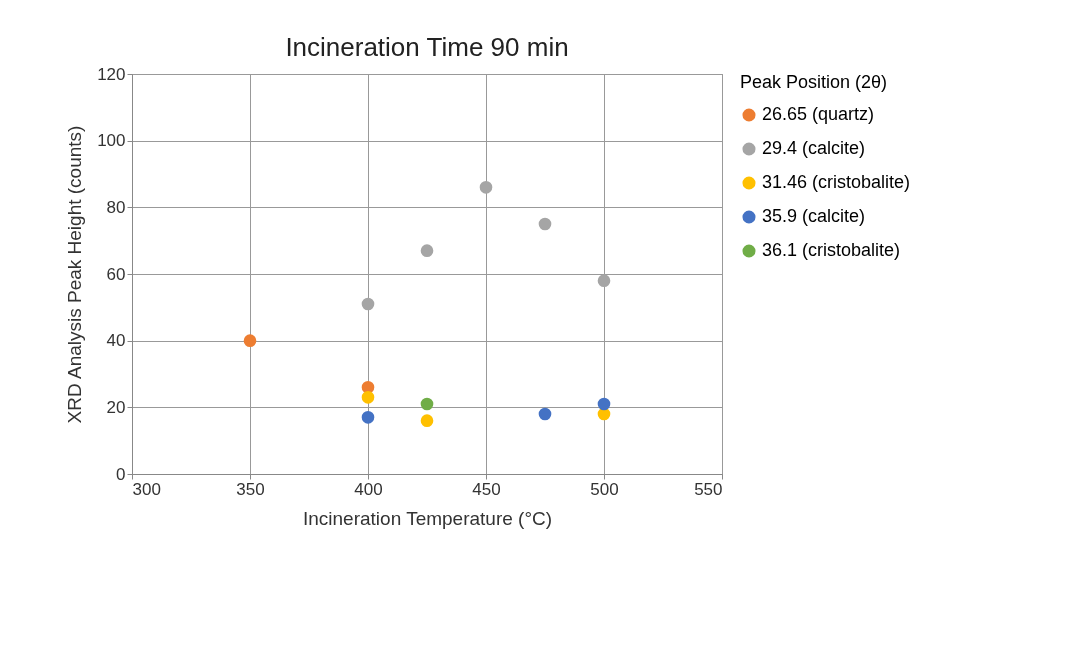 The height and width of the screenshot is (670, 1073). Describe the element at coordinates (116, 407) in the screenshot. I see `y-tick-label: 20` at that location.